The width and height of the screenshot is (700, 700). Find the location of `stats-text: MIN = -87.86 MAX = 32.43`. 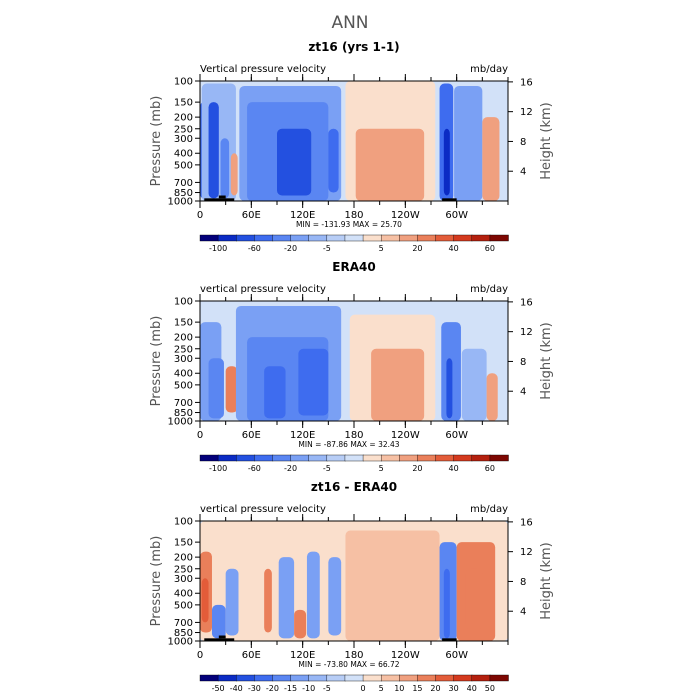

stats-text: MIN = -87.86 MAX = 32.43 is located at coordinates (348, 444).